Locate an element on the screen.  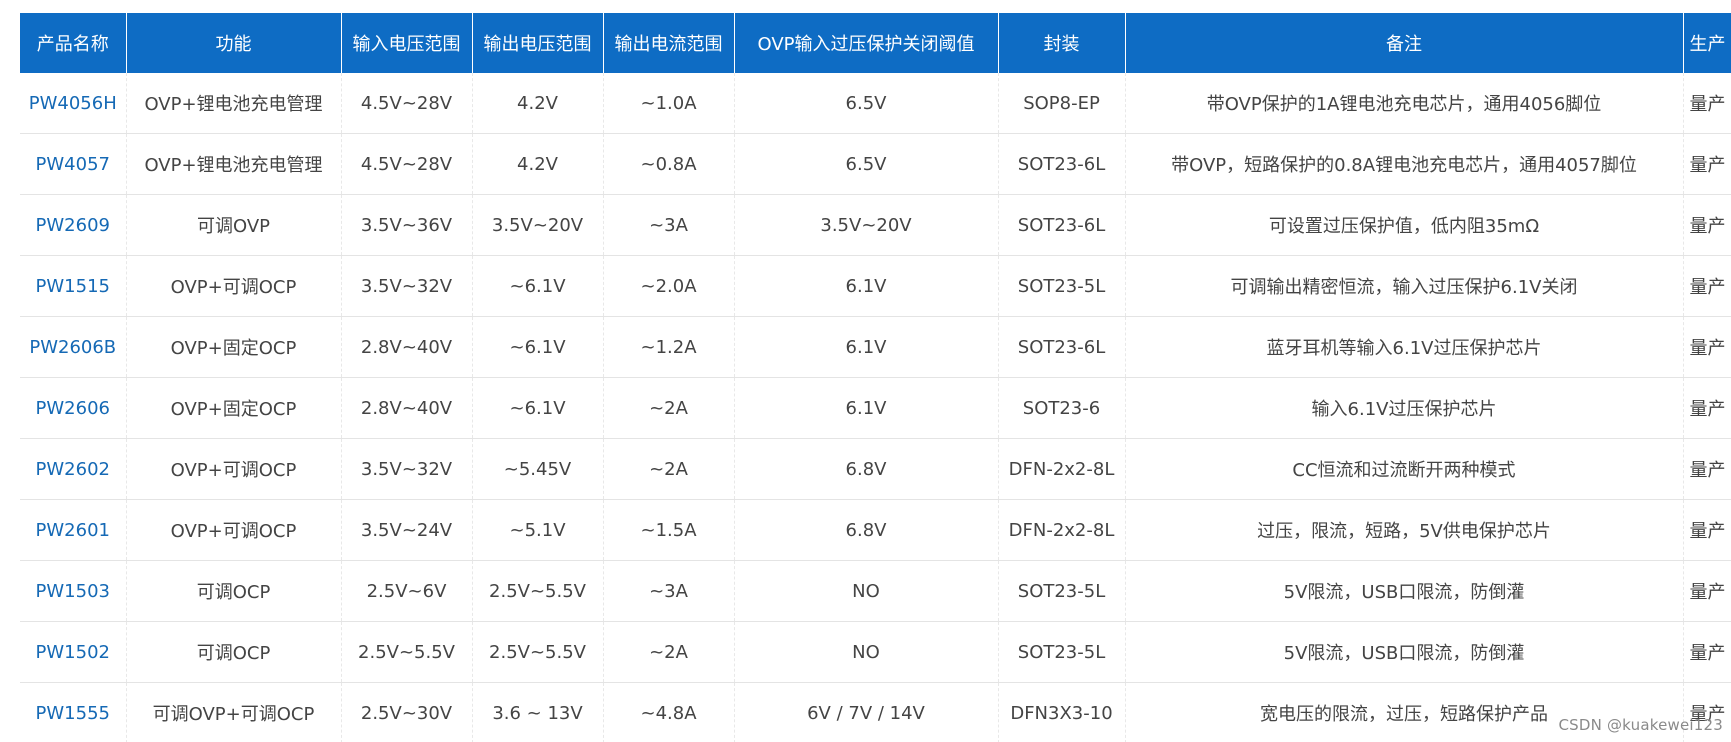
function-cell: OVP+固定OCP is located at coordinates (233, 347).